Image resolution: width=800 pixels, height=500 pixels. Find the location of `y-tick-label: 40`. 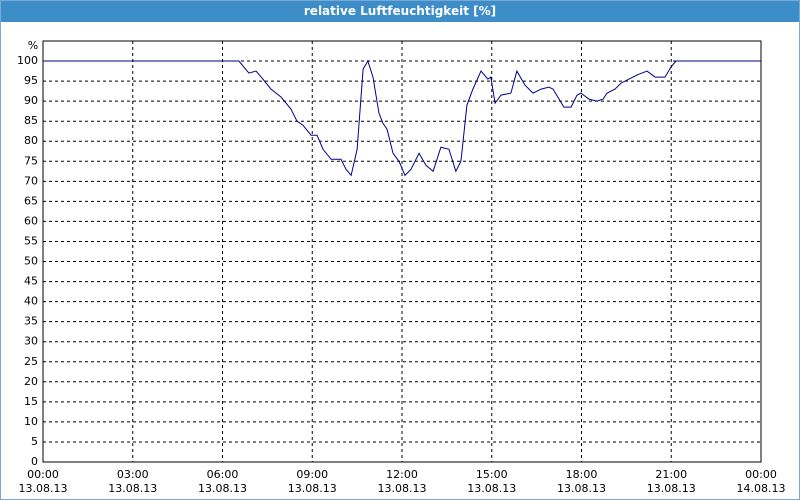

y-tick-label: 40 is located at coordinates (31, 301).